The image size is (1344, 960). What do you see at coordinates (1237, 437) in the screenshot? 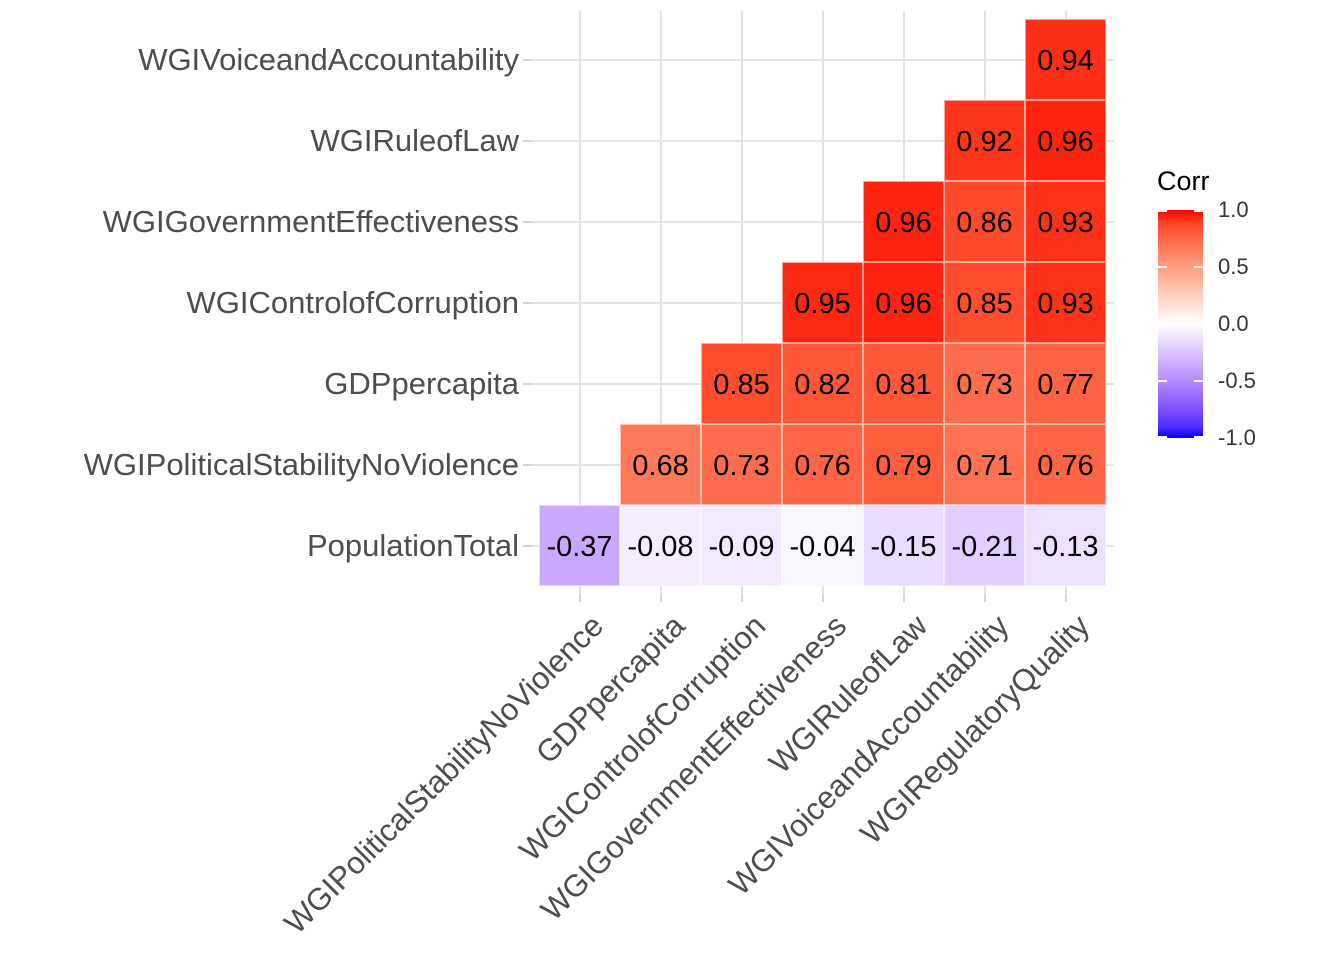
I see `legend-tick-label: -1.0` at bounding box center [1237, 437].